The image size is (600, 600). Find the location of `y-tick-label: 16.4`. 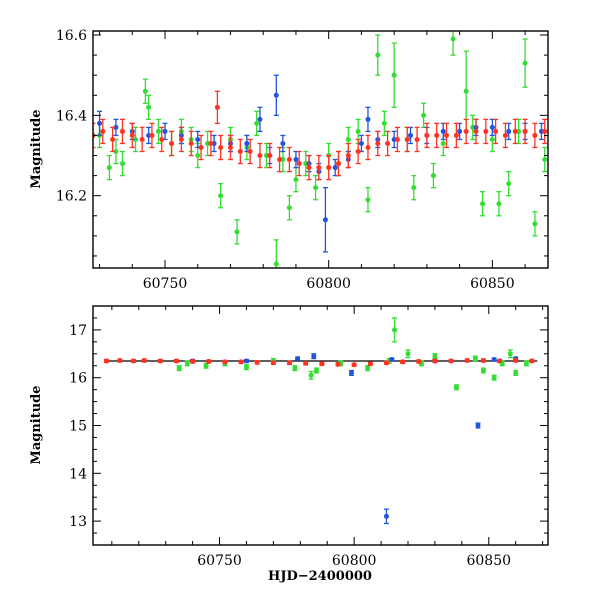

y-tick-label: 16.4 is located at coordinates (71, 116).